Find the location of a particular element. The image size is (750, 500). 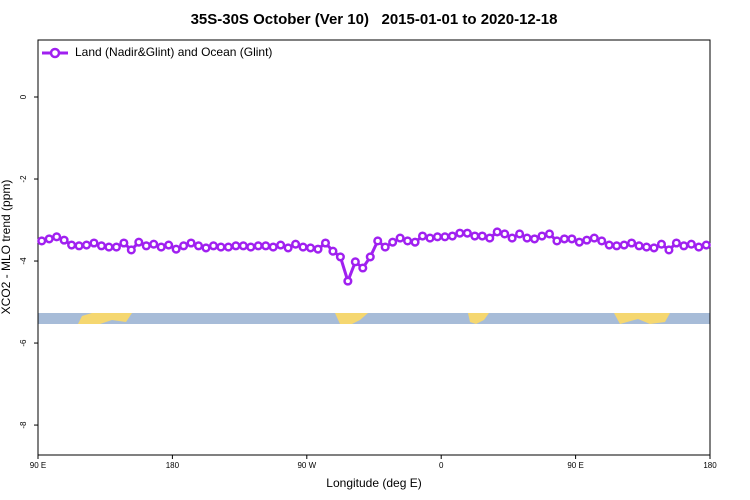

x-tick-label: 0 is located at coordinates (441, 465).